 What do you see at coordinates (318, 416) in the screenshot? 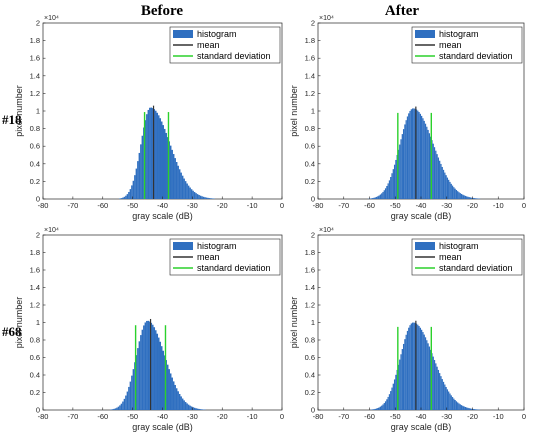
I see `x-tick-label: -80` at bounding box center [318, 416].